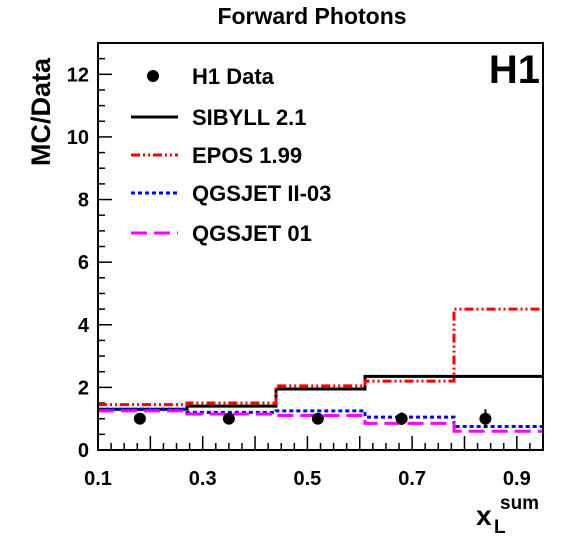 The width and height of the screenshot is (567, 547). Describe the element at coordinates (507, 515) in the screenshot. I see `x-axis-label: x L sum` at that location.